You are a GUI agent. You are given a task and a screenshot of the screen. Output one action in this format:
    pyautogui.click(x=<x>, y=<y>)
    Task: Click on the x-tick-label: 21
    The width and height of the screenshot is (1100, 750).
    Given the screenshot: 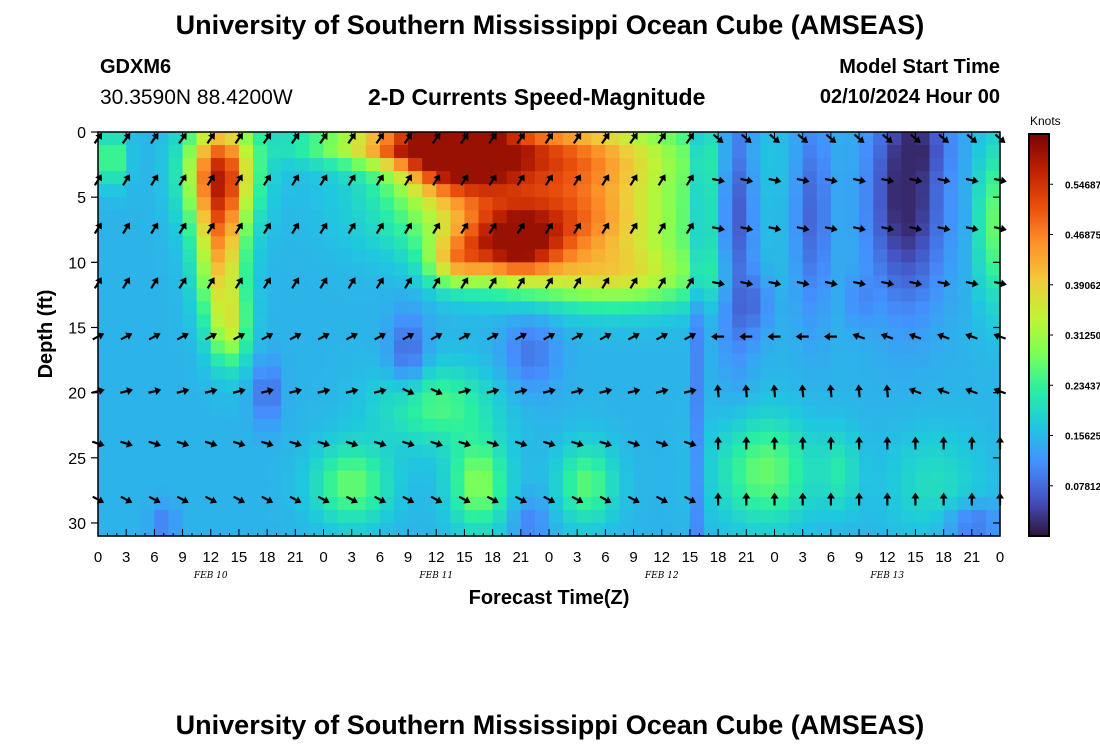 What is the action you would take?
    pyautogui.click(x=746, y=557)
    